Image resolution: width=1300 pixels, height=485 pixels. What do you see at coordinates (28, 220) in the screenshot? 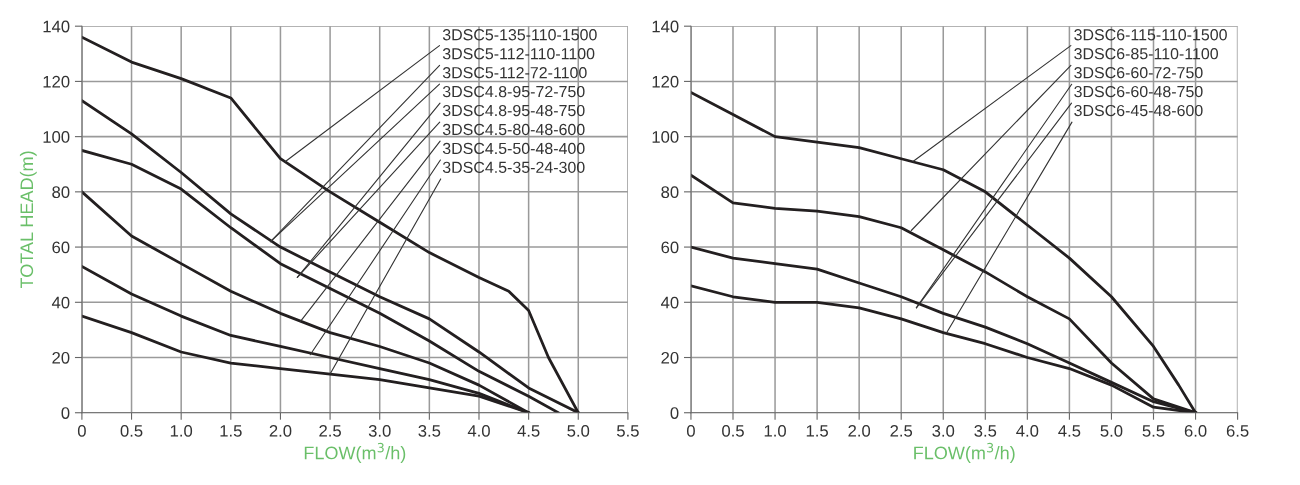
I see `y-axis-title: TOTAL HEAD(m)` at bounding box center [28, 220].